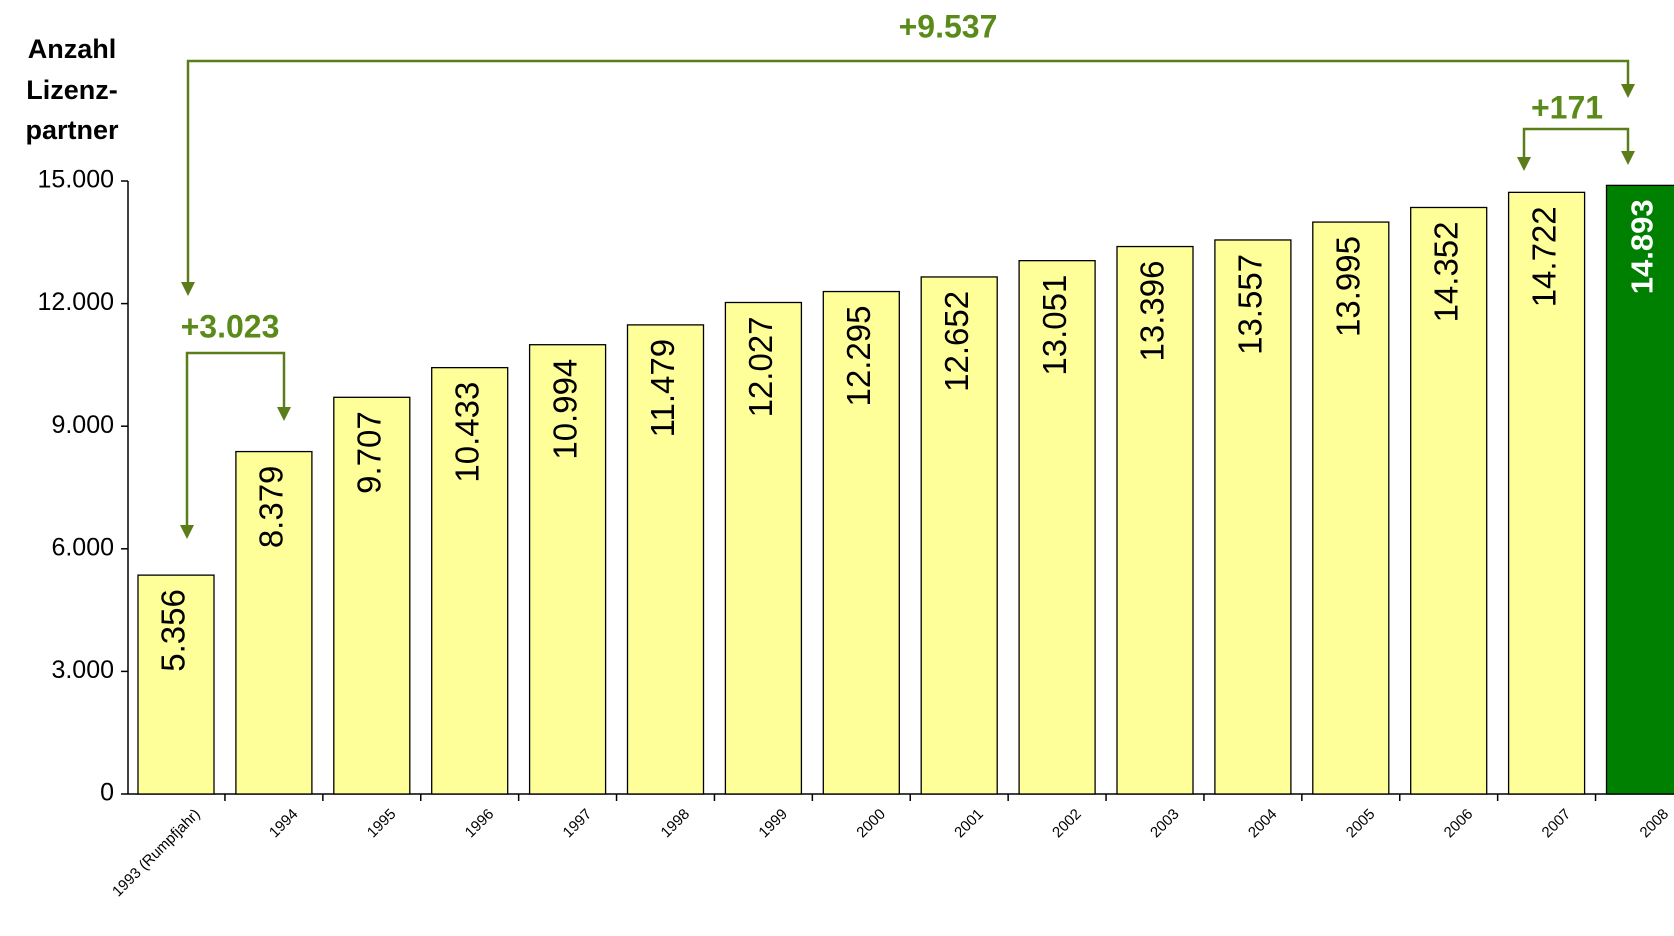 Image resolution: width=1674 pixels, height=936 pixels. Describe the element at coordinates (969, 824) in the screenshot. I see `x-tick-label: 2001` at that location.